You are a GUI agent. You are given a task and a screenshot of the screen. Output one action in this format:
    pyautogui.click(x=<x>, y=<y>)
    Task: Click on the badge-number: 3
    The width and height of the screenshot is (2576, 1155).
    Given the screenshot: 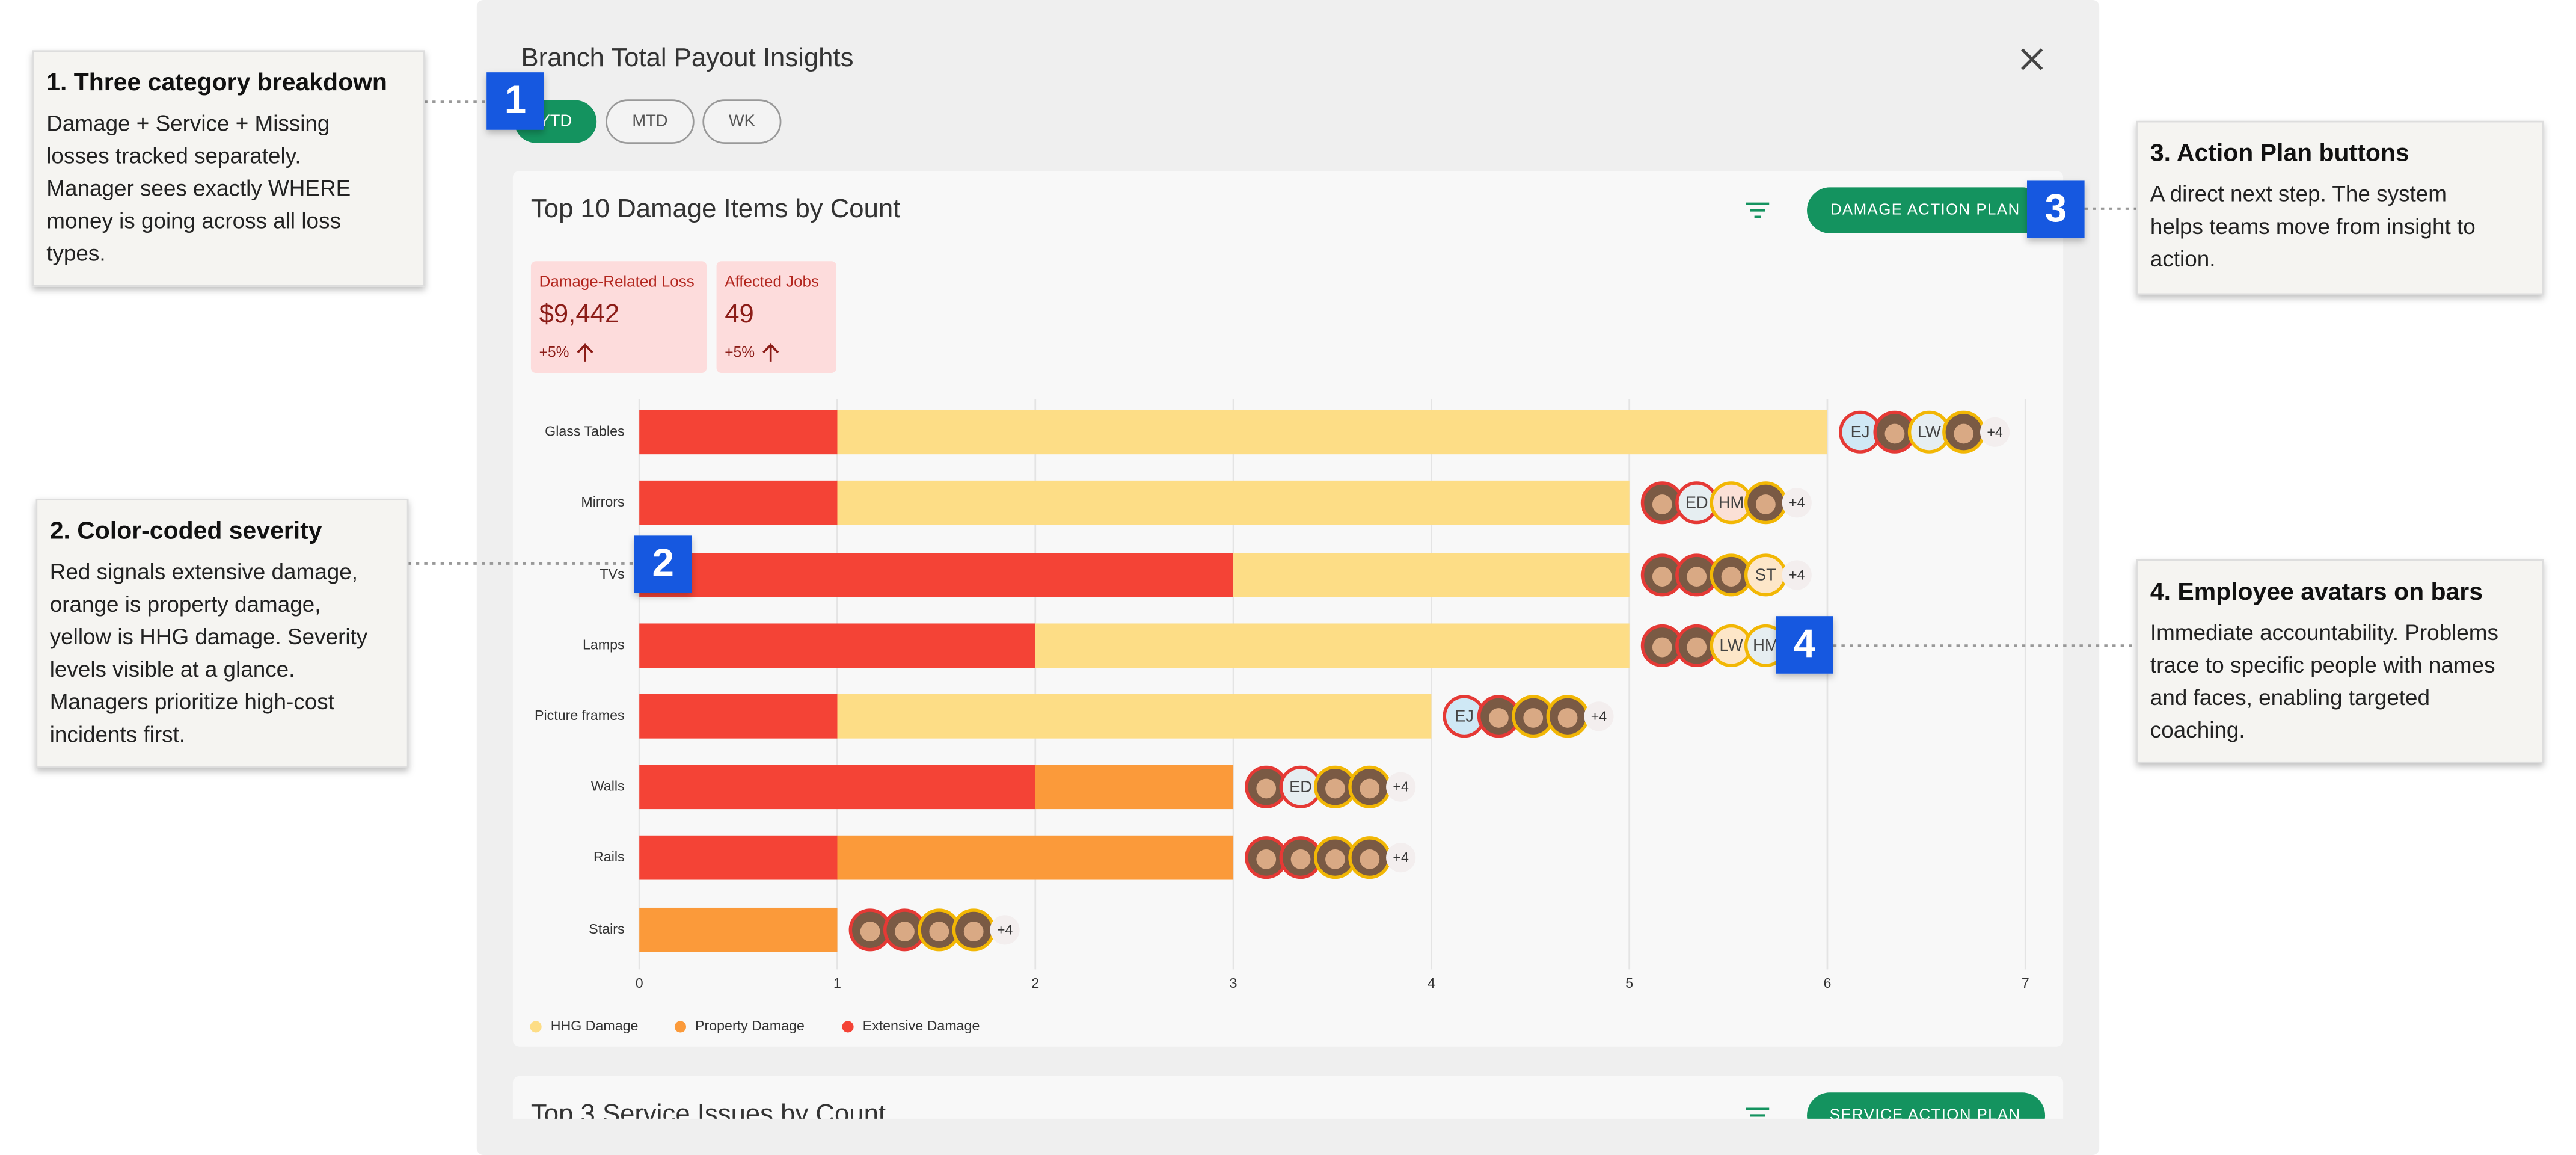 What is the action you would take?
    pyautogui.click(x=2056, y=208)
    